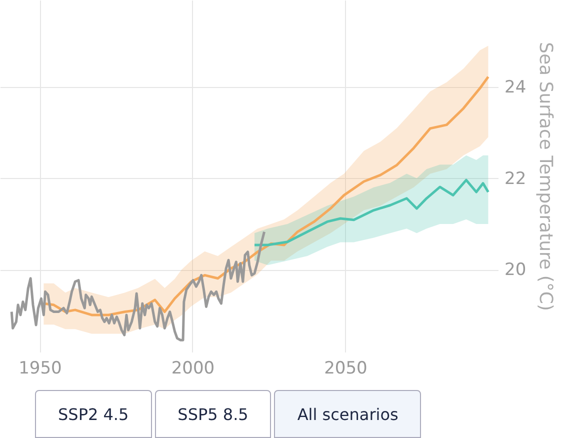 The width and height of the screenshot is (563, 438). I want to click on x-tick-label: 2000, so click(193, 368).